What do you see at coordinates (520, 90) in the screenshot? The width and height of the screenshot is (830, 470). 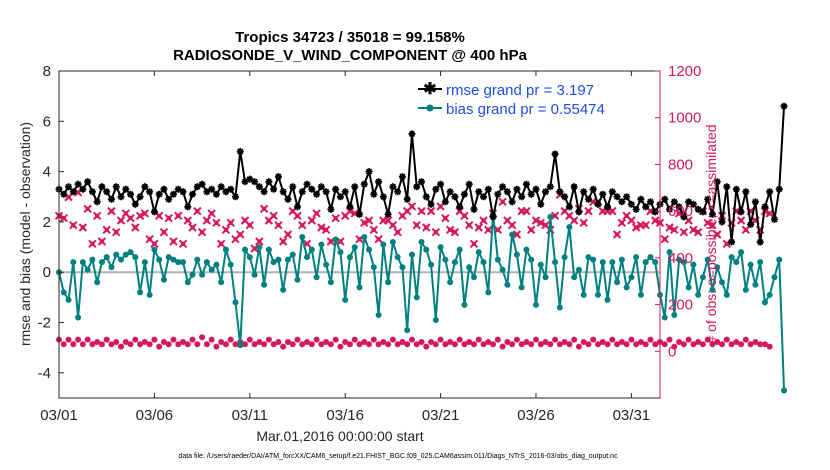 I see `legend-rmse-label: rmse grand pr = 3.197` at bounding box center [520, 90].